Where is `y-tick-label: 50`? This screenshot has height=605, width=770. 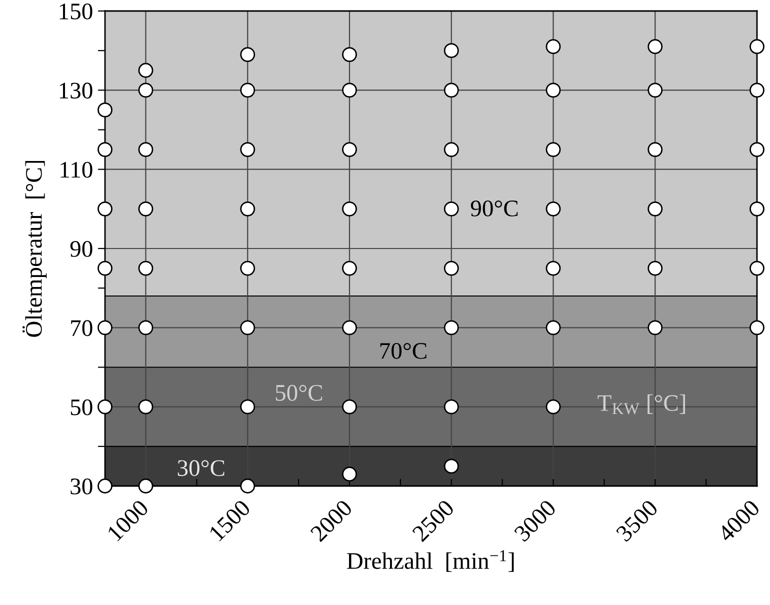
y-tick-label: 50 is located at coordinates (81, 407).